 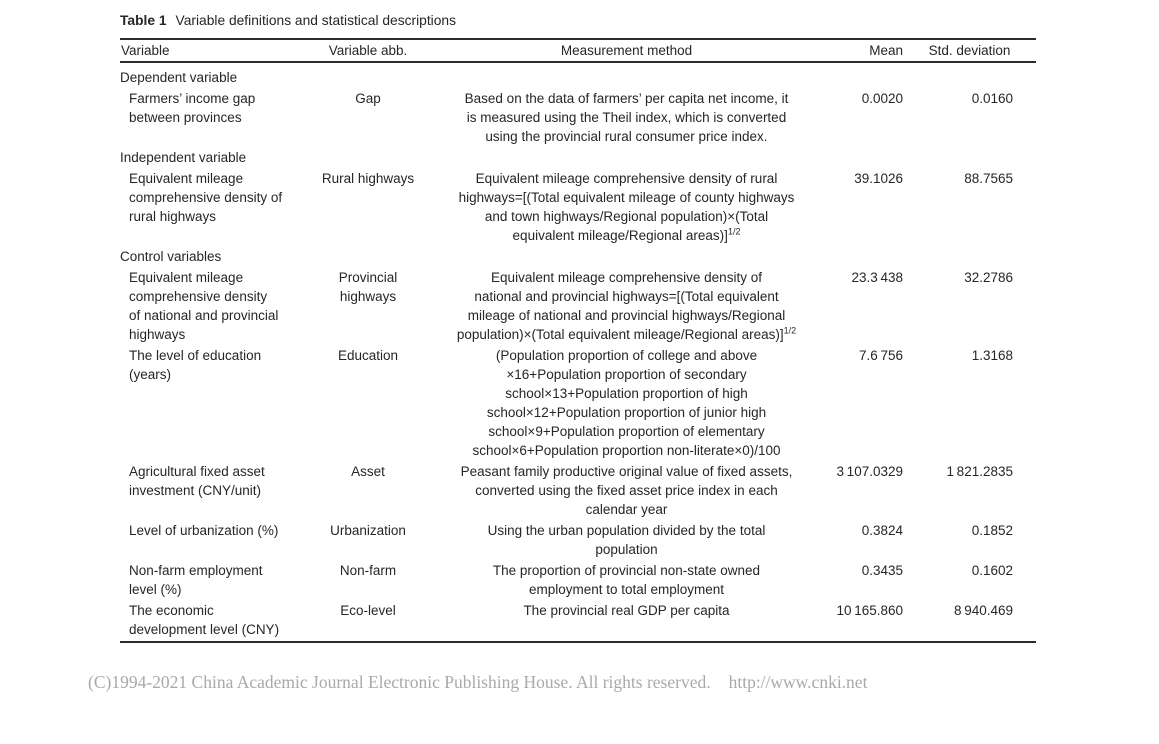 What do you see at coordinates (626, 549) in the screenshot?
I see `text-line: population` at bounding box center [626, 549].